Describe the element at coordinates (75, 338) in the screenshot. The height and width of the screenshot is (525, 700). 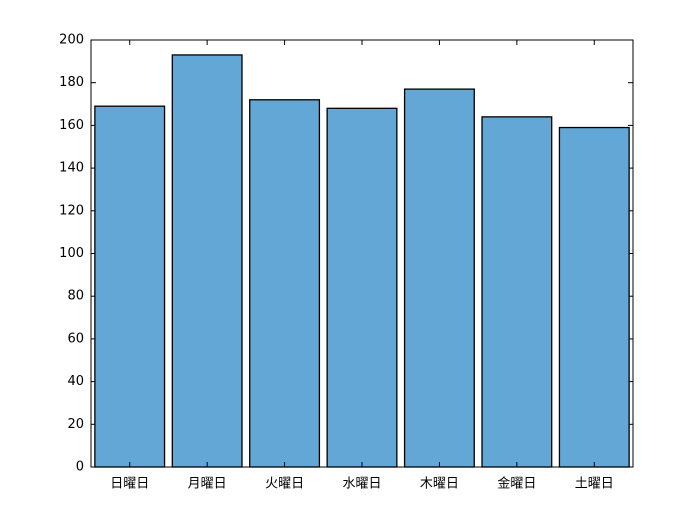
I see `y-tick-label: 60` at that location.